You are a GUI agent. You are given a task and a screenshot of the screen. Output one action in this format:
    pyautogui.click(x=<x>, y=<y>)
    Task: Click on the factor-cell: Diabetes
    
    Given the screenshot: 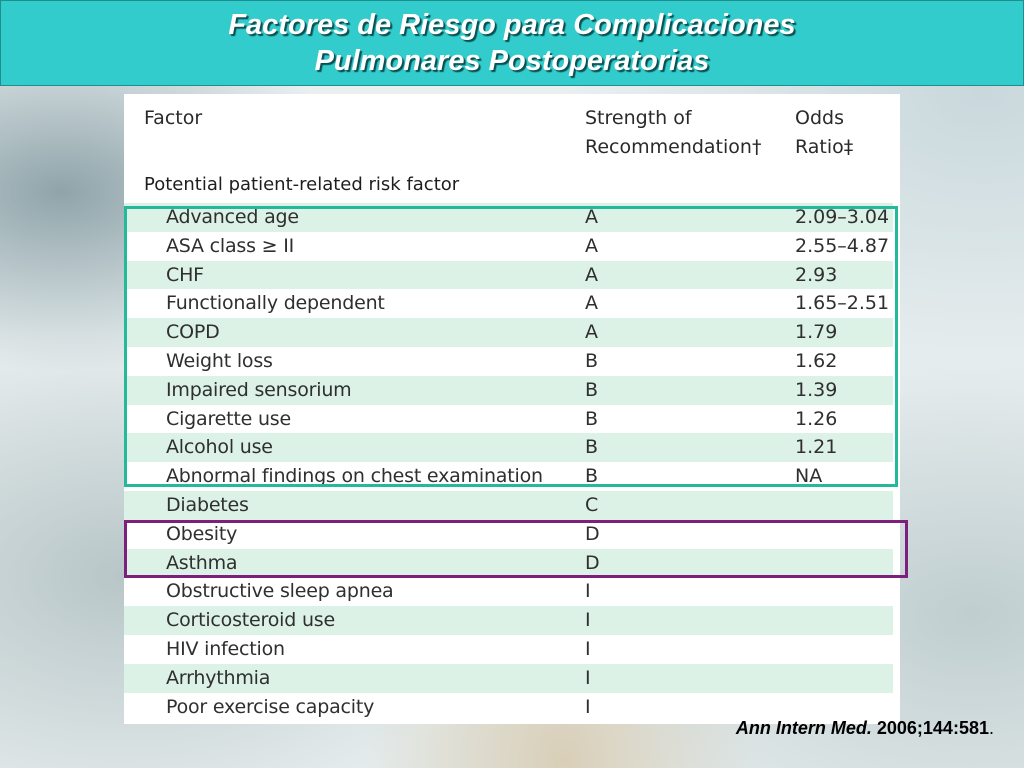 What is the action you would take?
    pyautogui.click(x=207, y=504)
    